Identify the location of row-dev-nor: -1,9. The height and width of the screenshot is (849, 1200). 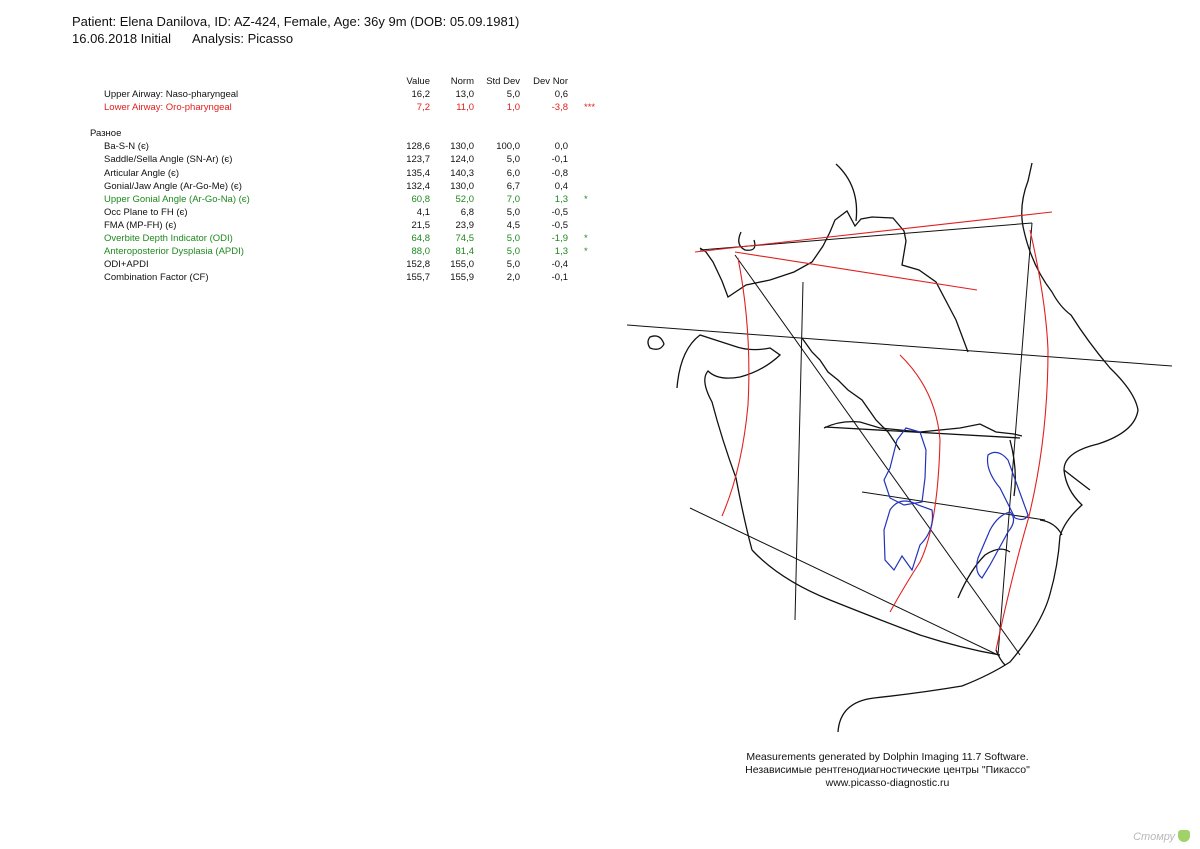
(559, 239).